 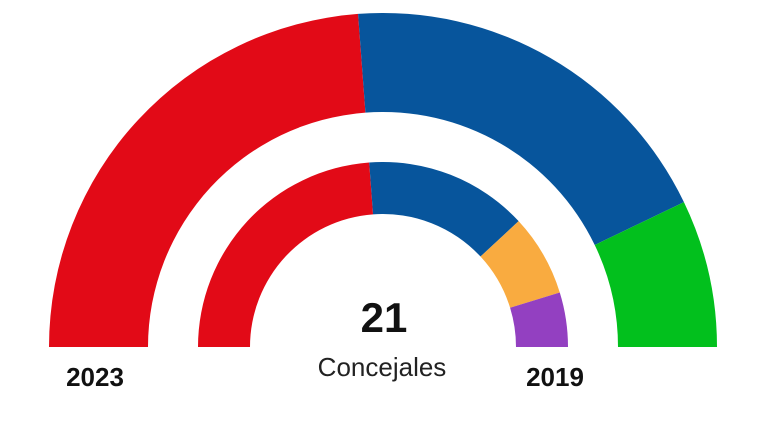 I want to click on segment-2019-party-e, so click(x=539, y=319).